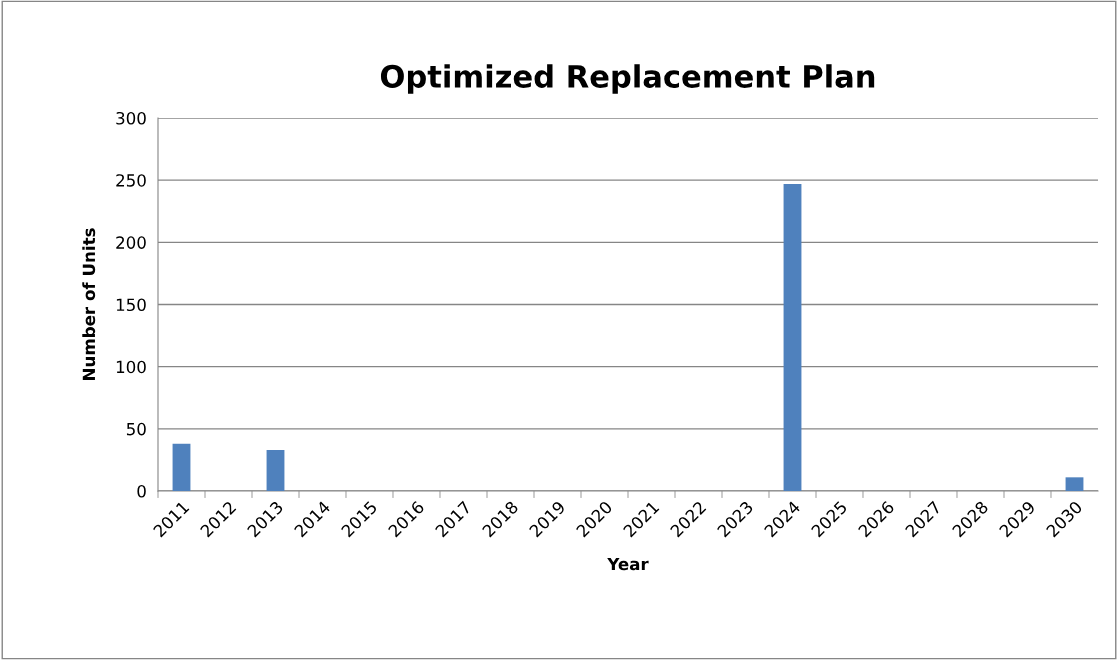 The height and width of the screenshot is (660, 1118). I want to click on y-tick-label: 150, so click(131, 305).